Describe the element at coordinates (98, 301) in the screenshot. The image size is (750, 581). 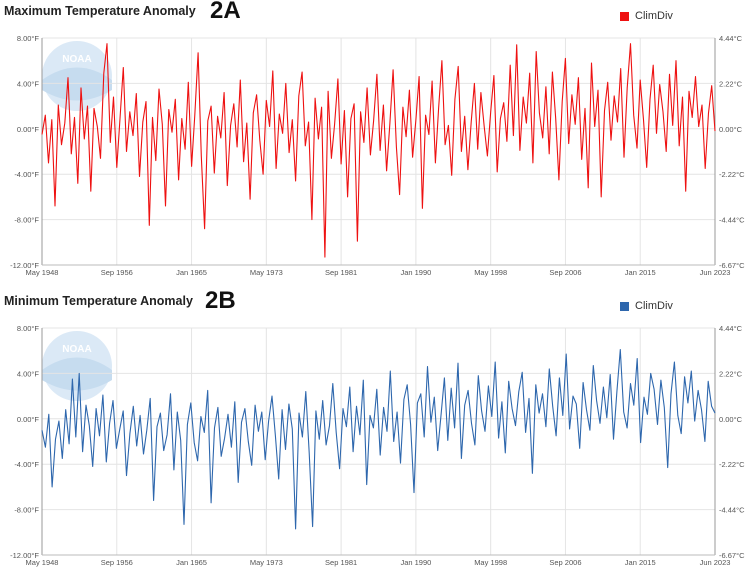
I see `chart-title: Minimum Temperature Anomaly` at that location.